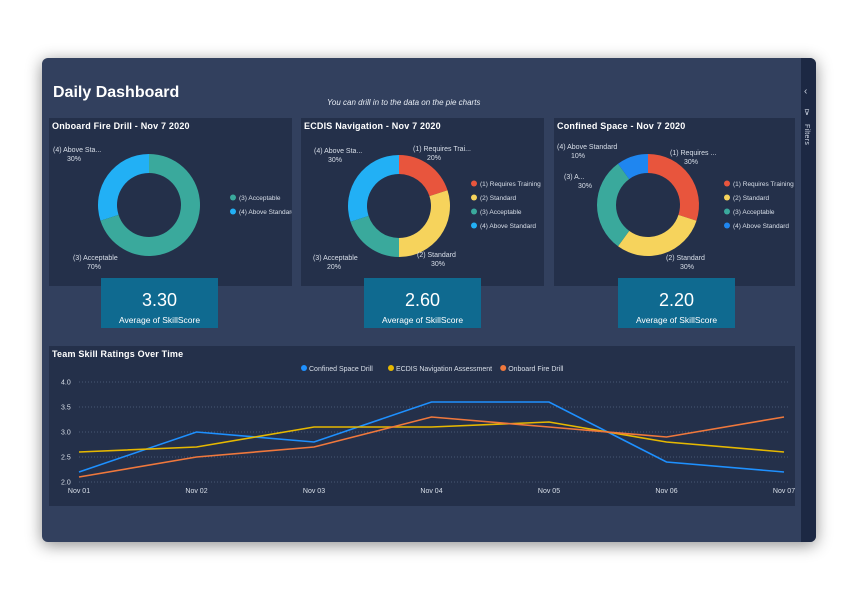 The height and width of the screenshot is (600, 850). I want to click on y-tick-label: 4.0, so click(66, 383).